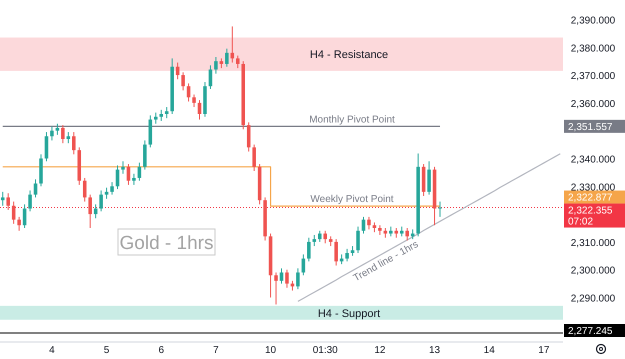 Image resolution: width=625 pixels, height=359 pixels. I want to click on x-tick-label: 7, so click(216, 350).